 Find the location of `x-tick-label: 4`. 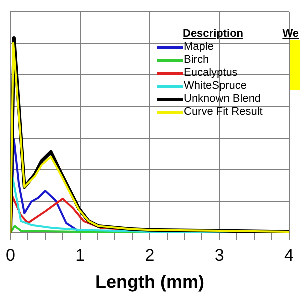

x-tick-label: 4 is located at coordinates (289, 255).